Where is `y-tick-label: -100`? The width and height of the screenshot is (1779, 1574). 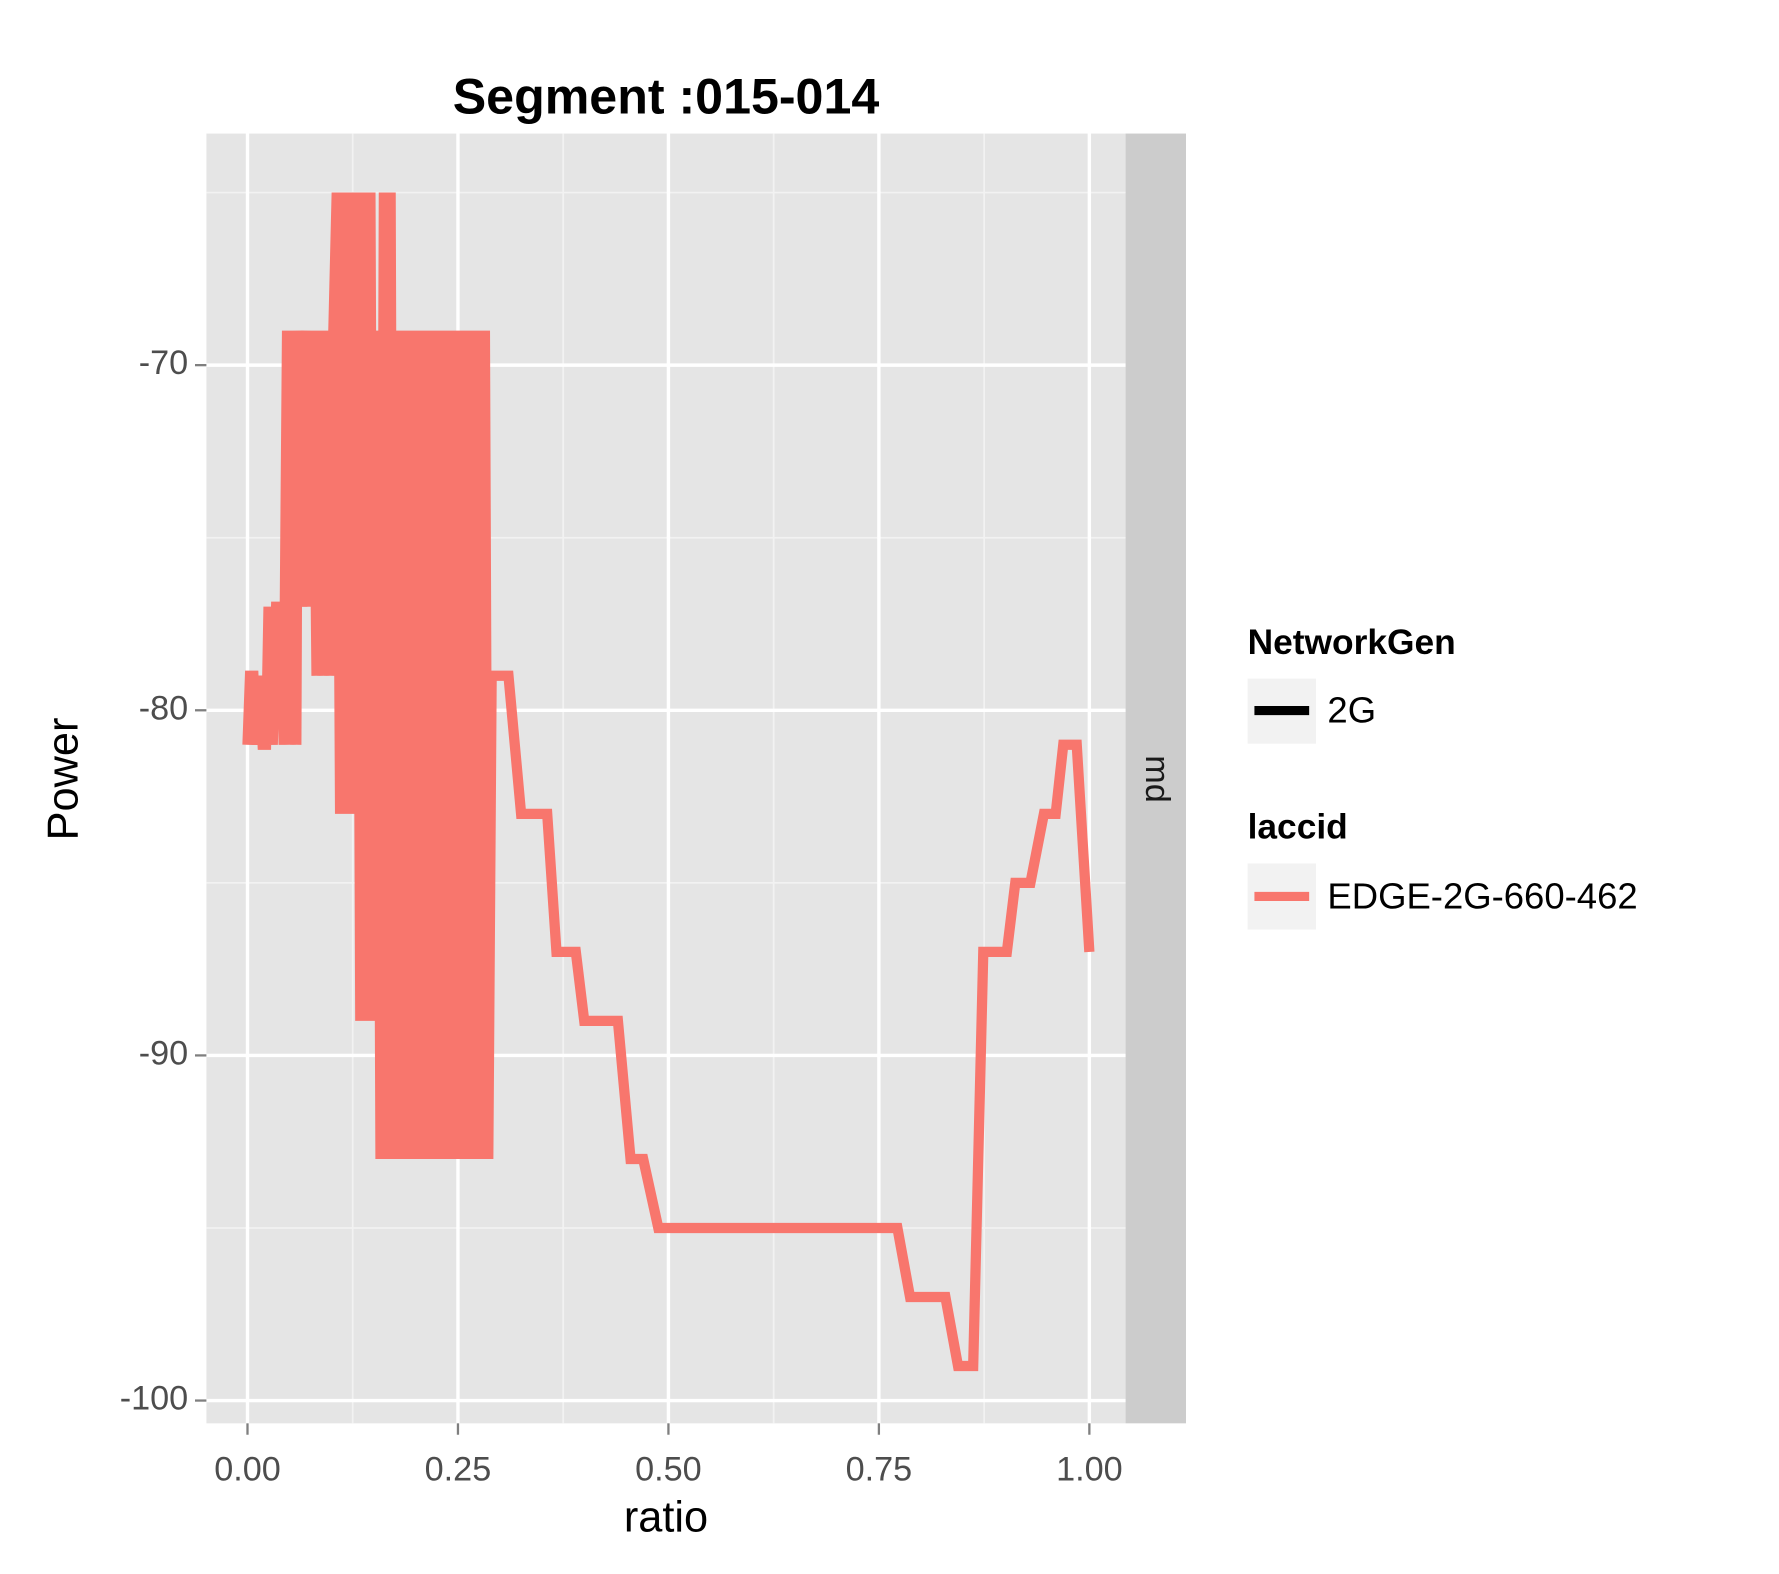 y-tick-label: -100 is located at coordinates (154, 1399).